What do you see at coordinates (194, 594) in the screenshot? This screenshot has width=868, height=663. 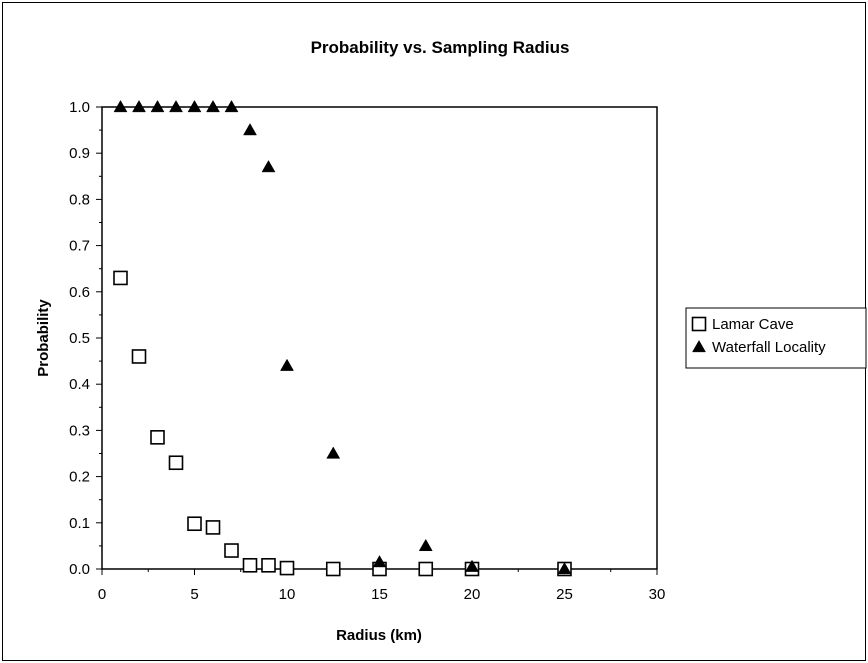 I see `x-tick-label: 5` at bounding box center [194, 594].